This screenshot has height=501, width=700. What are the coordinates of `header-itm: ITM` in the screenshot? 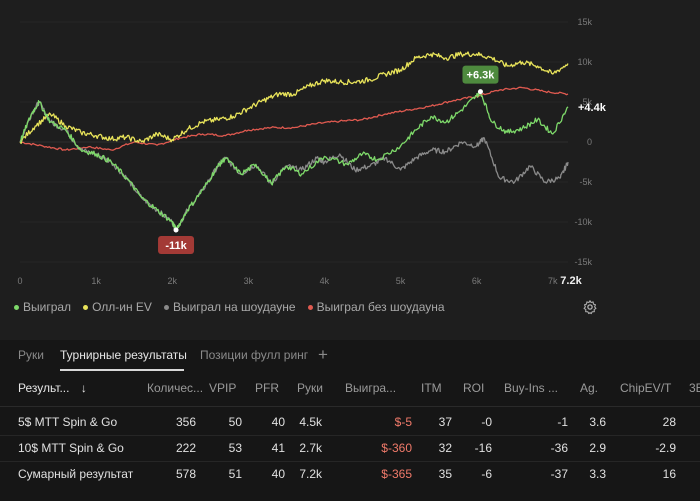 It's located at (431, 388).